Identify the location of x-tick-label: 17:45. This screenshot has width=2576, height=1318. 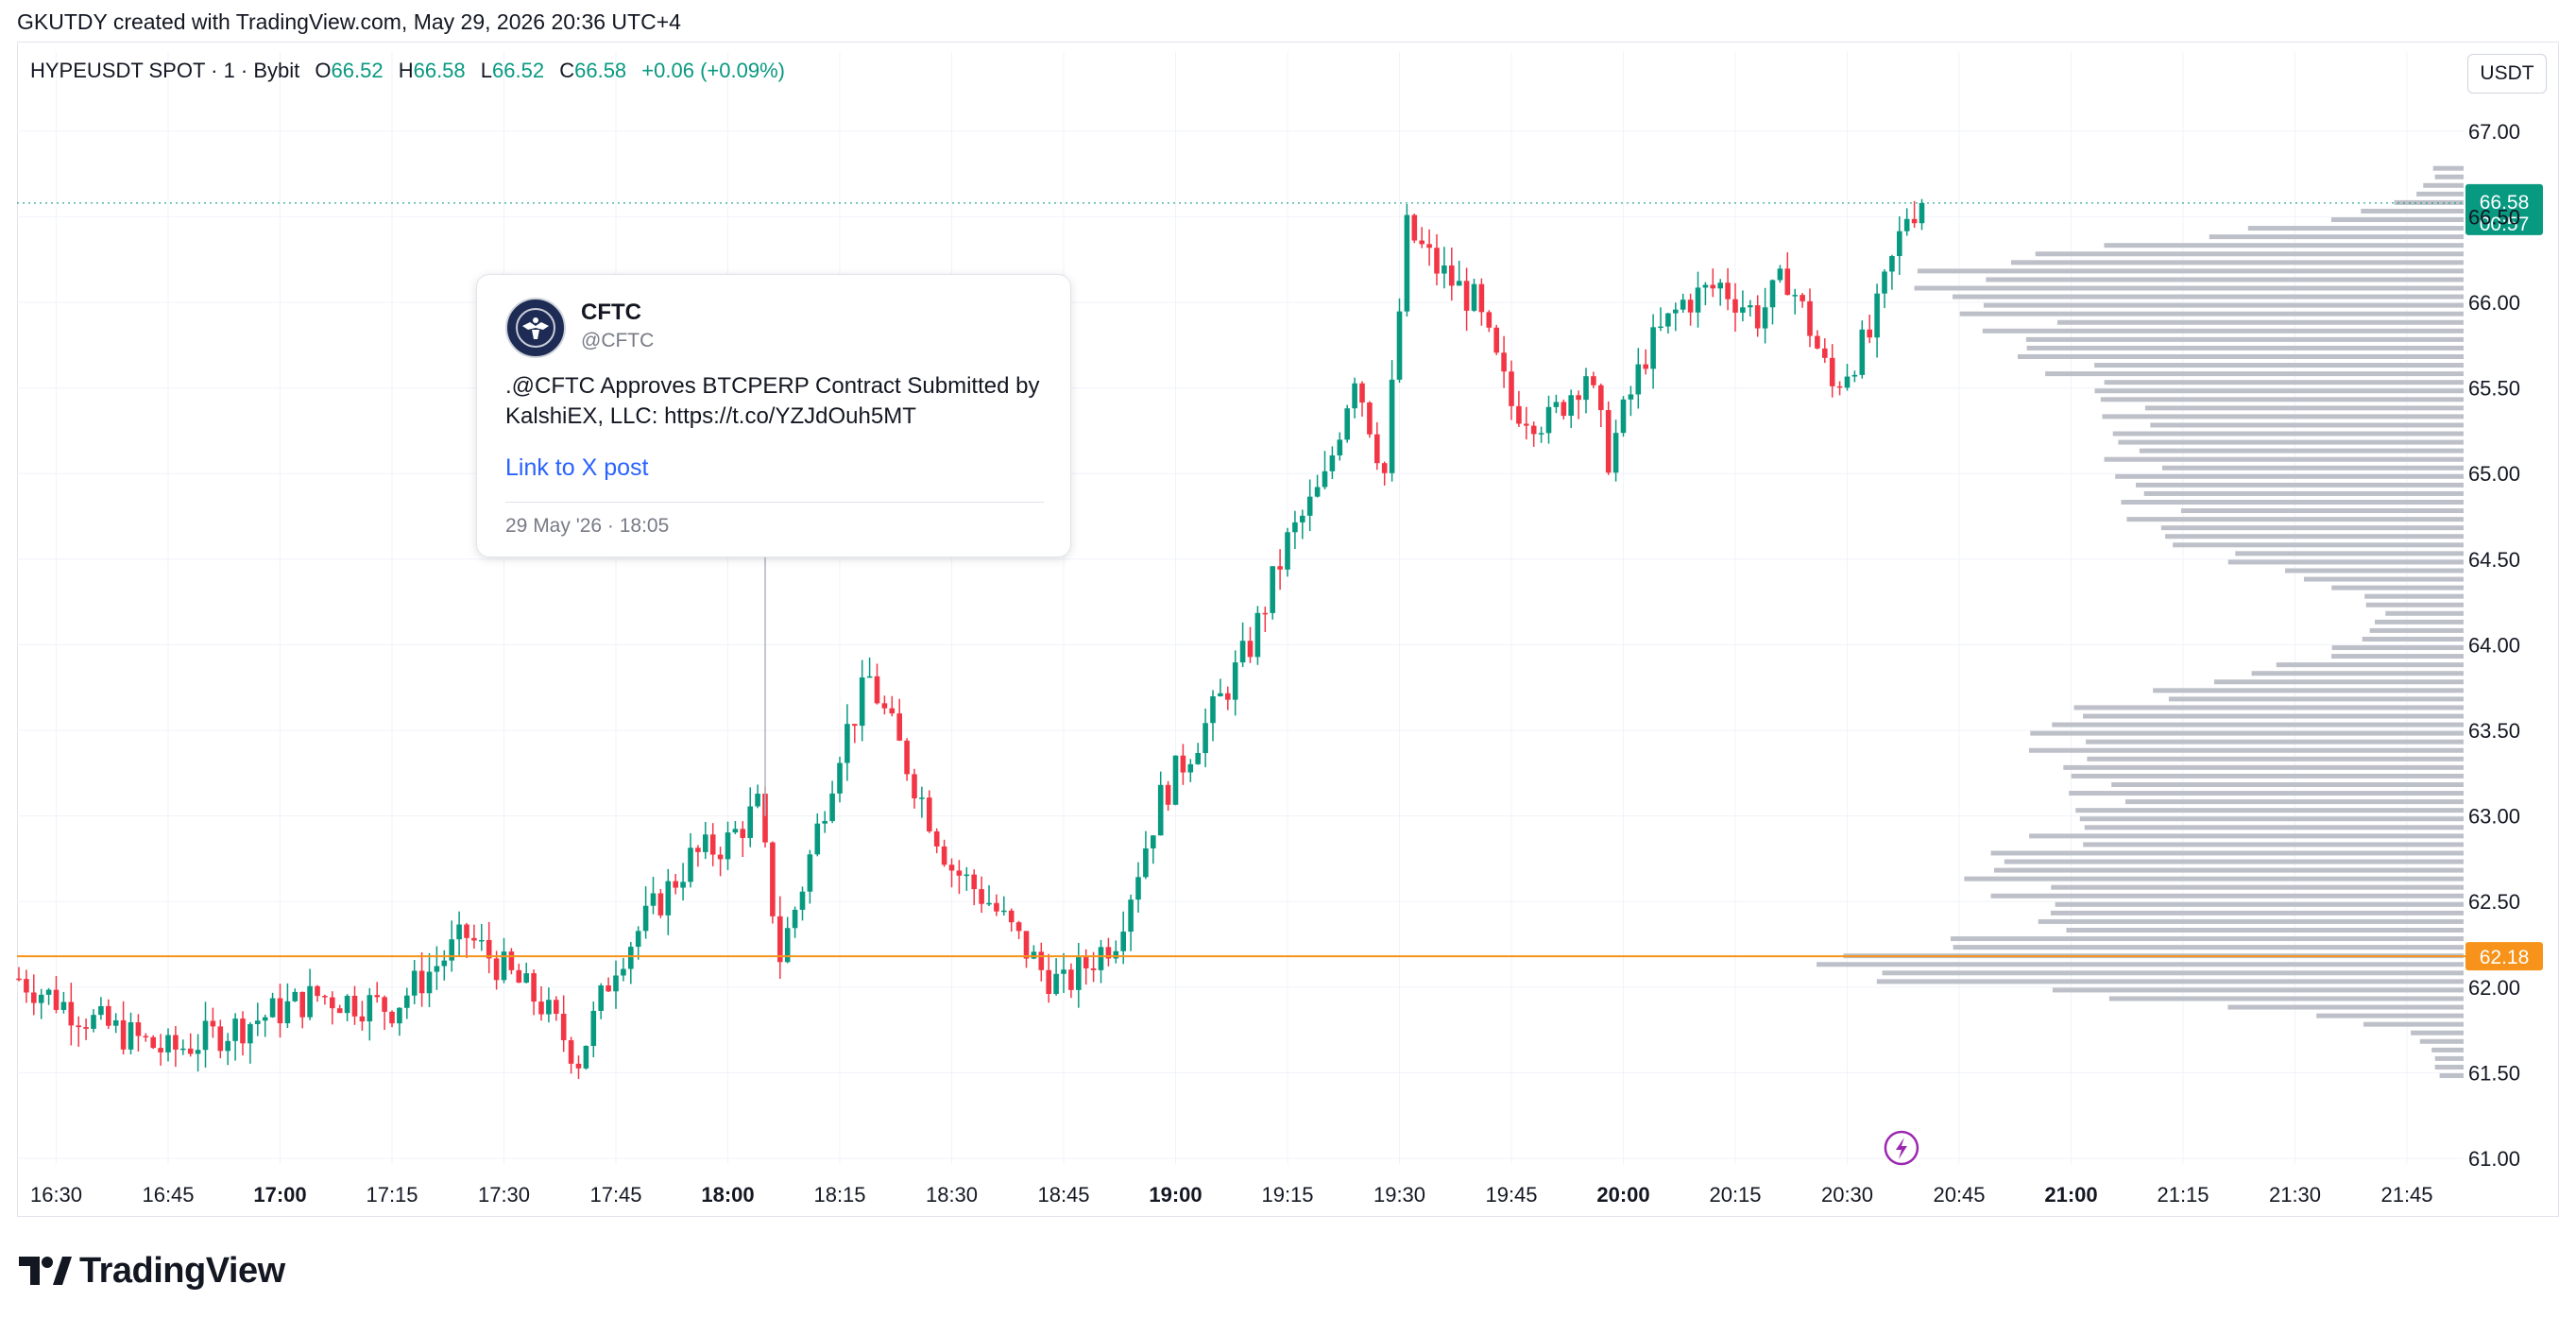
(615, 1195).